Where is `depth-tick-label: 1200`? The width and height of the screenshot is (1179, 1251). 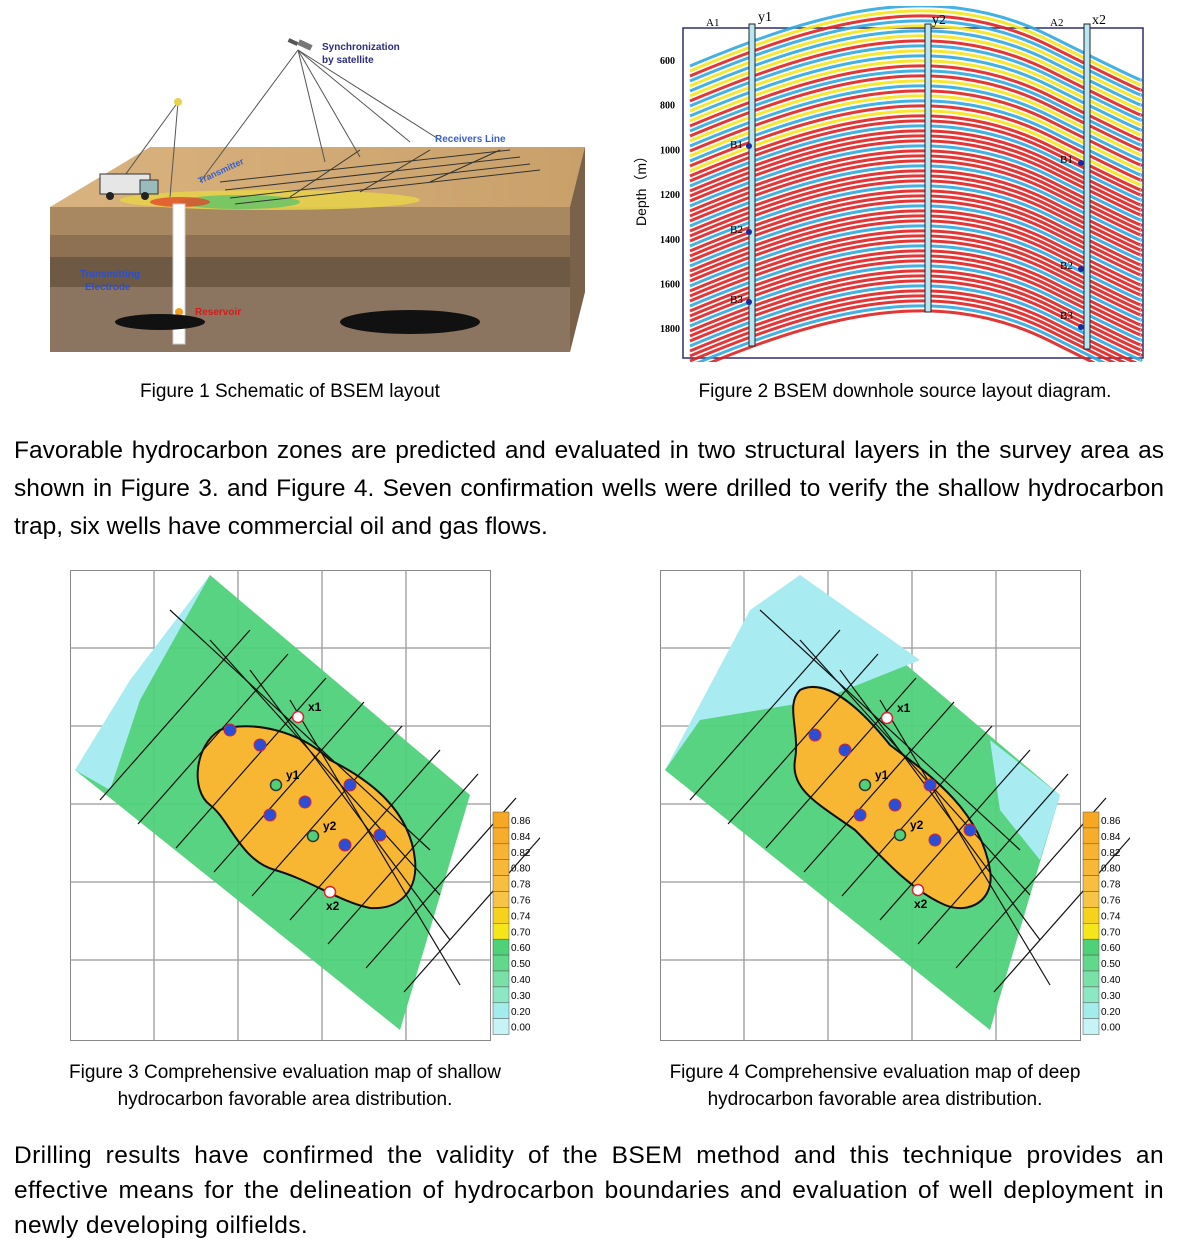
depth-tick-label: 1200 is located at coordinates (670, 195).